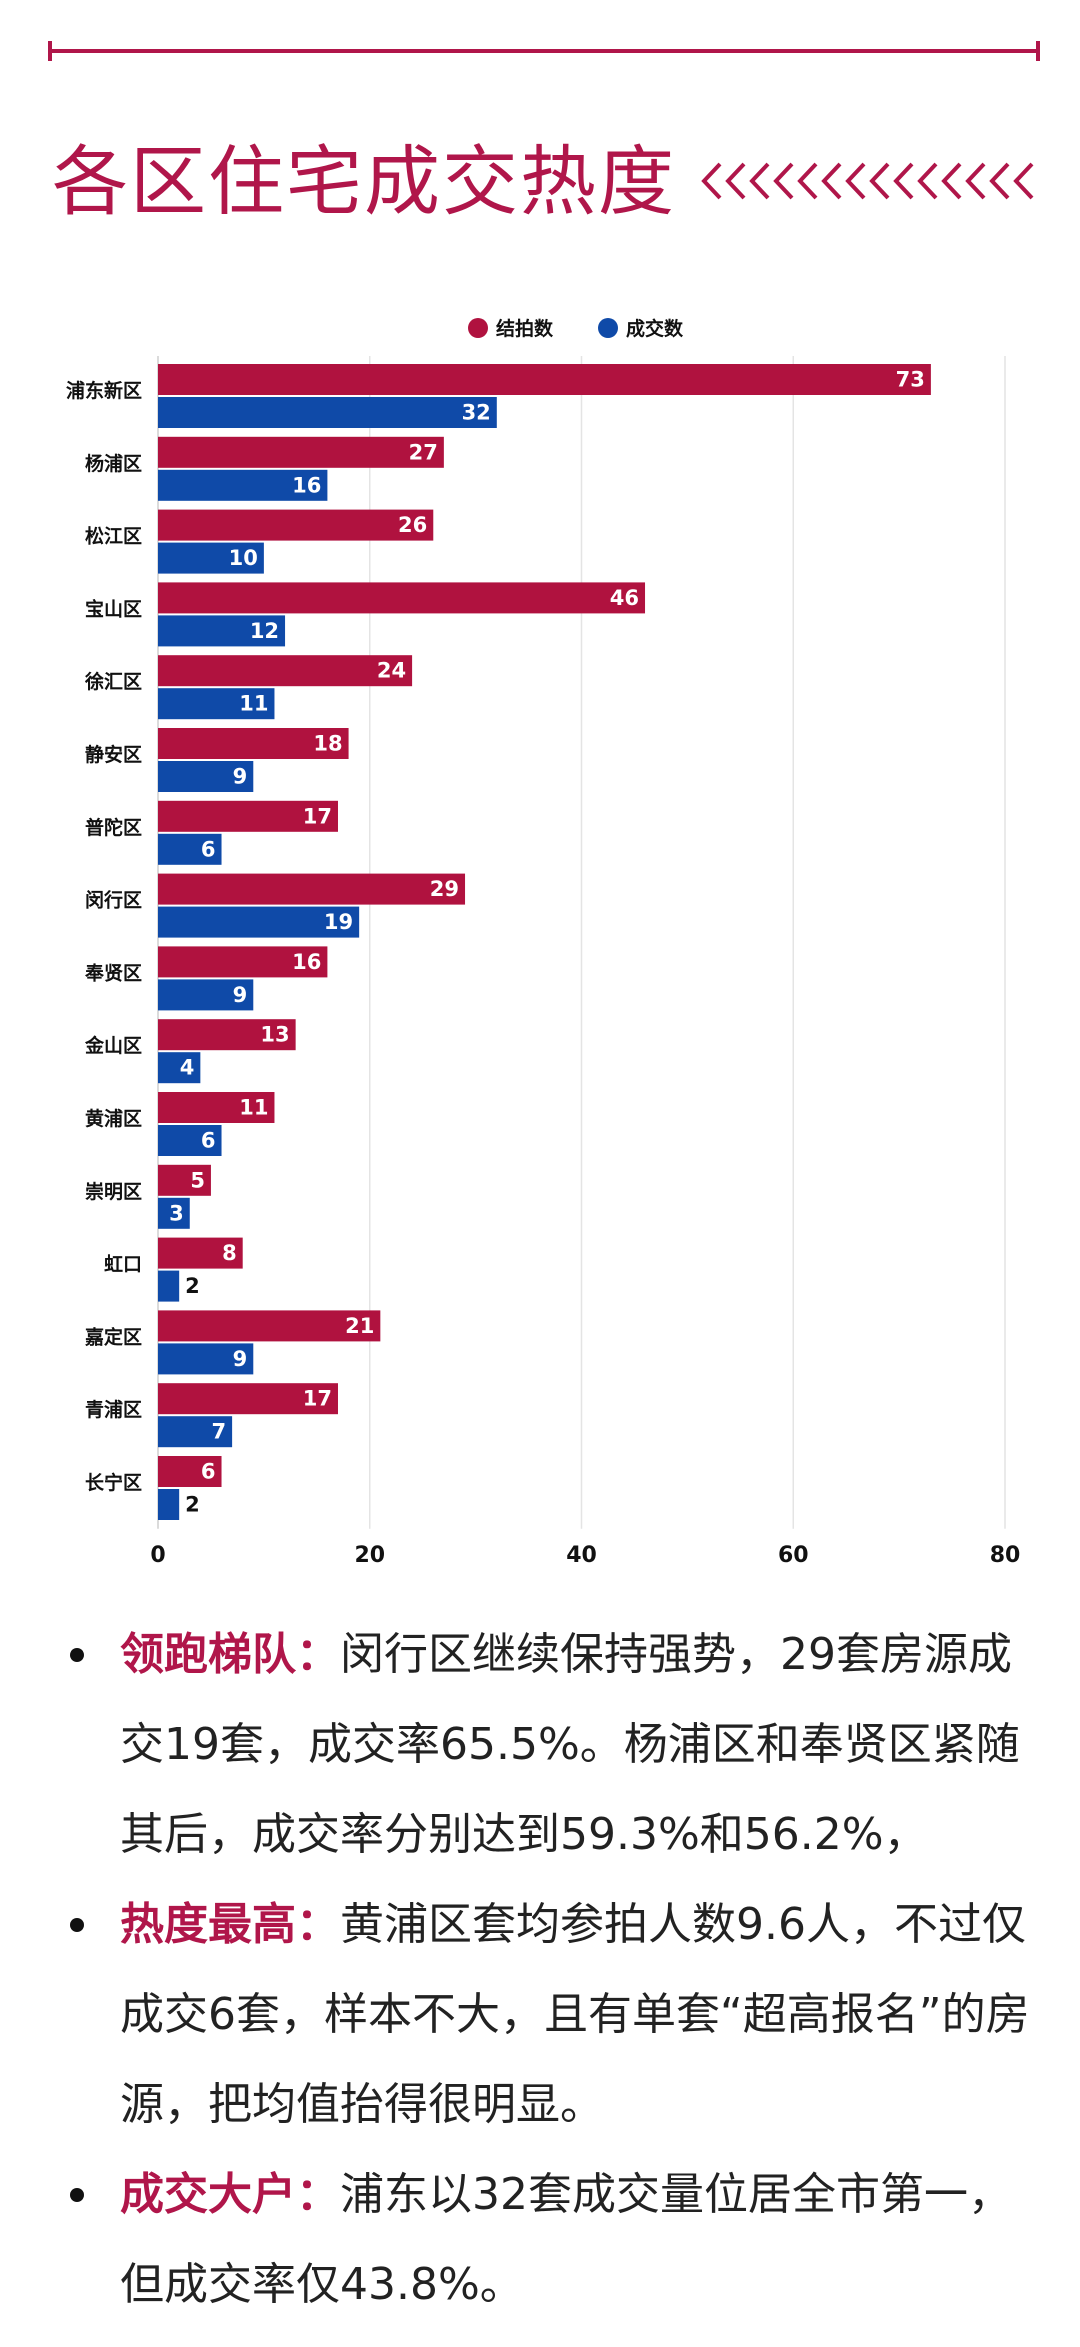 The width and height of the screenshot is (1080, 2347). I want to click on note-key: 领跑梯队：, so click(230, 1654).